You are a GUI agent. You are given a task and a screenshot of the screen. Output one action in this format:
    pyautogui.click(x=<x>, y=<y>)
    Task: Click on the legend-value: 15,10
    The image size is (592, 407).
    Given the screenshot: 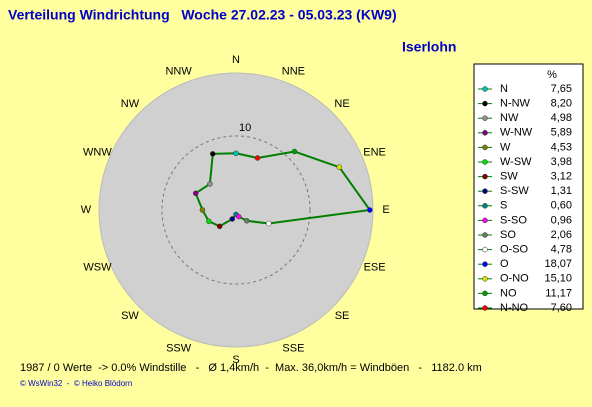 What is the action you would take?
    pyautogui.click(x=558, y=279)
    